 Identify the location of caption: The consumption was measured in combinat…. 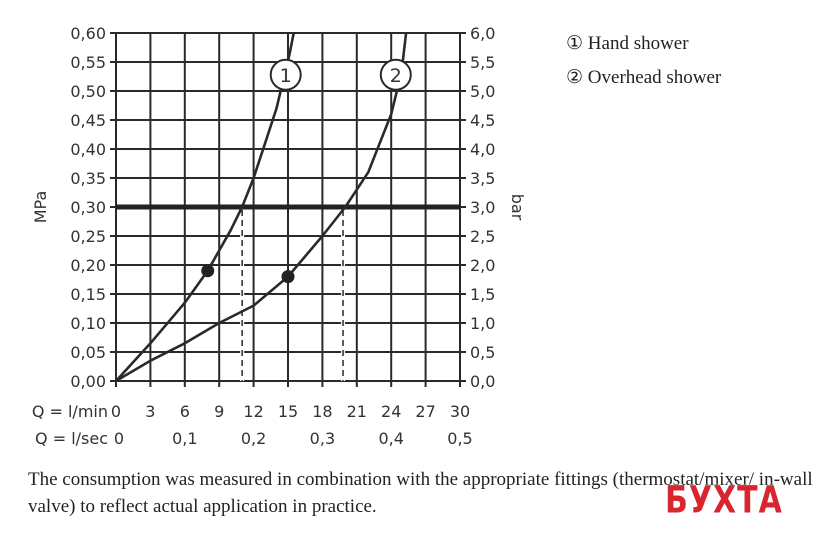
(420, 493).